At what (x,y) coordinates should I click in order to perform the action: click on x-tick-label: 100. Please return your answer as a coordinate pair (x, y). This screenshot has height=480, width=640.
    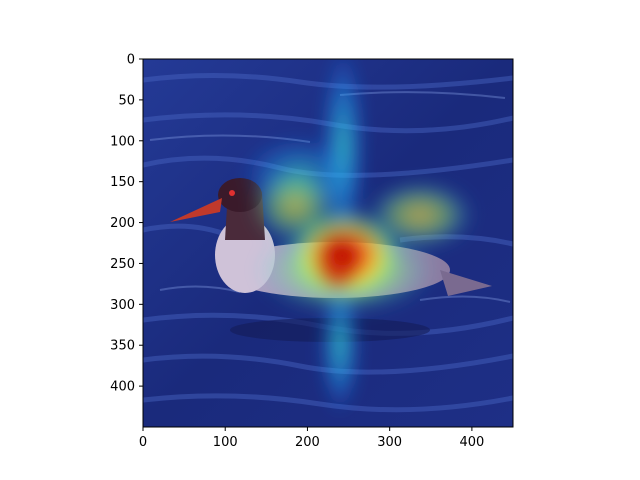
    Looking at the image, I should click on (225, 442).